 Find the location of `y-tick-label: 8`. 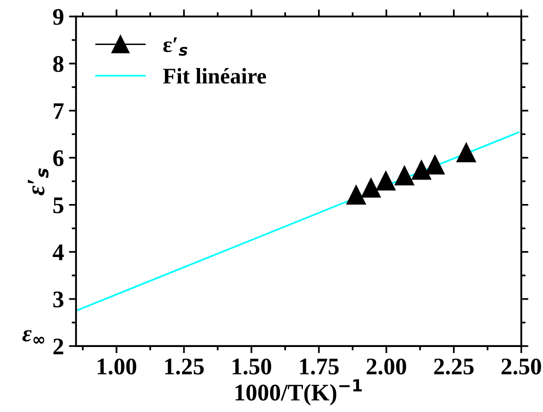

y-tick-label: 8 is located at coordinates (58, 64).